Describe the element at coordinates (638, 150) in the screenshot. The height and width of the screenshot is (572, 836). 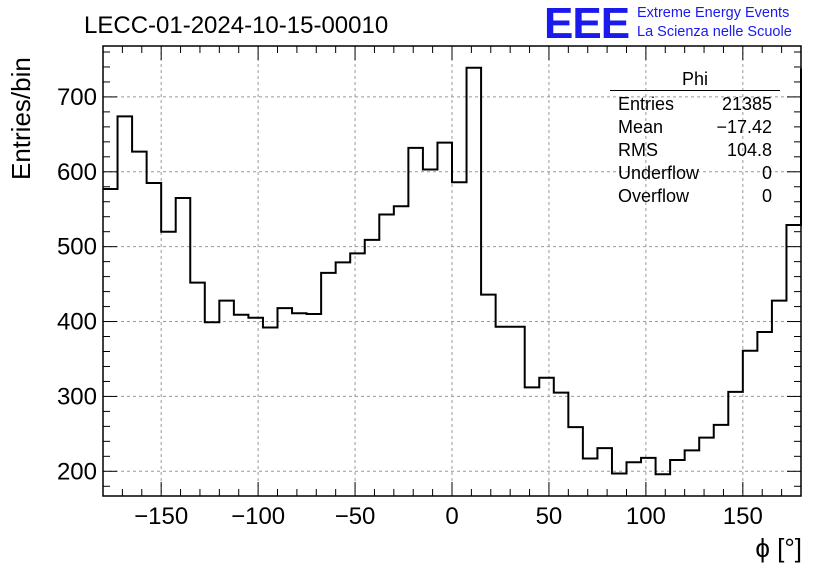
I see `stats-label: RMS` at that location.